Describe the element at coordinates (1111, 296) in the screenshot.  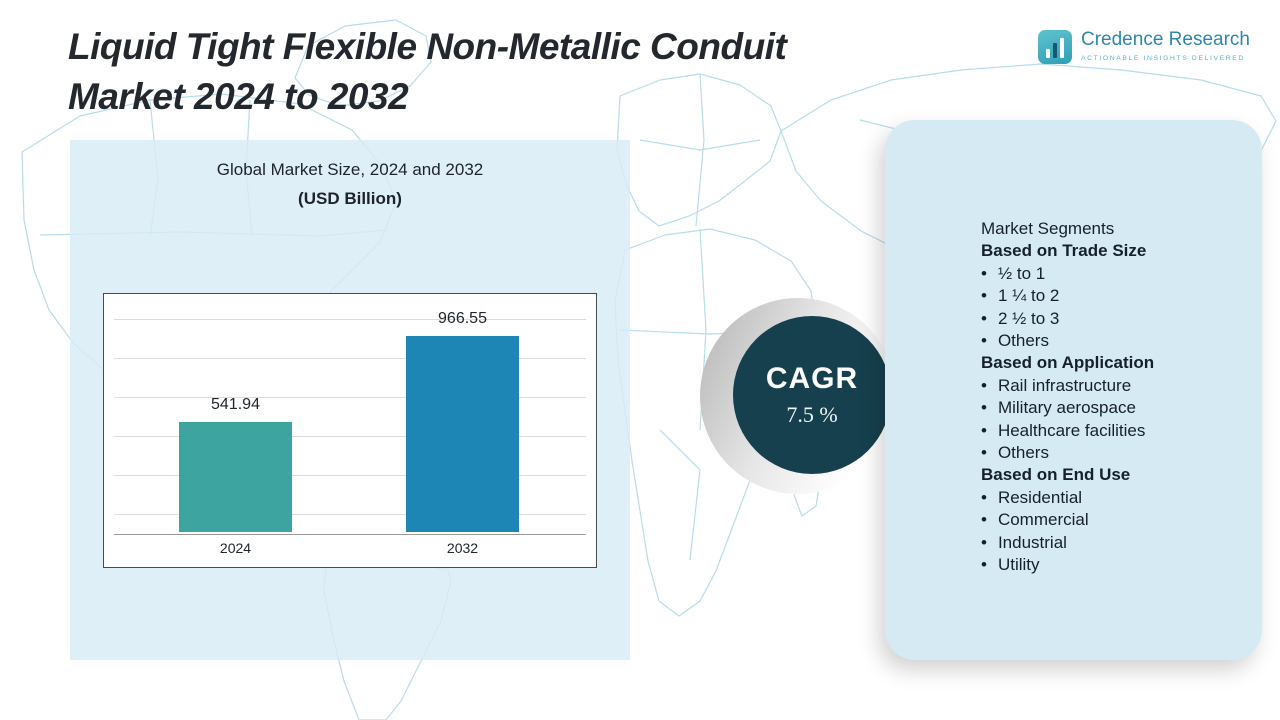
I see `segment-item: 1 ¼ to 2` at that location.